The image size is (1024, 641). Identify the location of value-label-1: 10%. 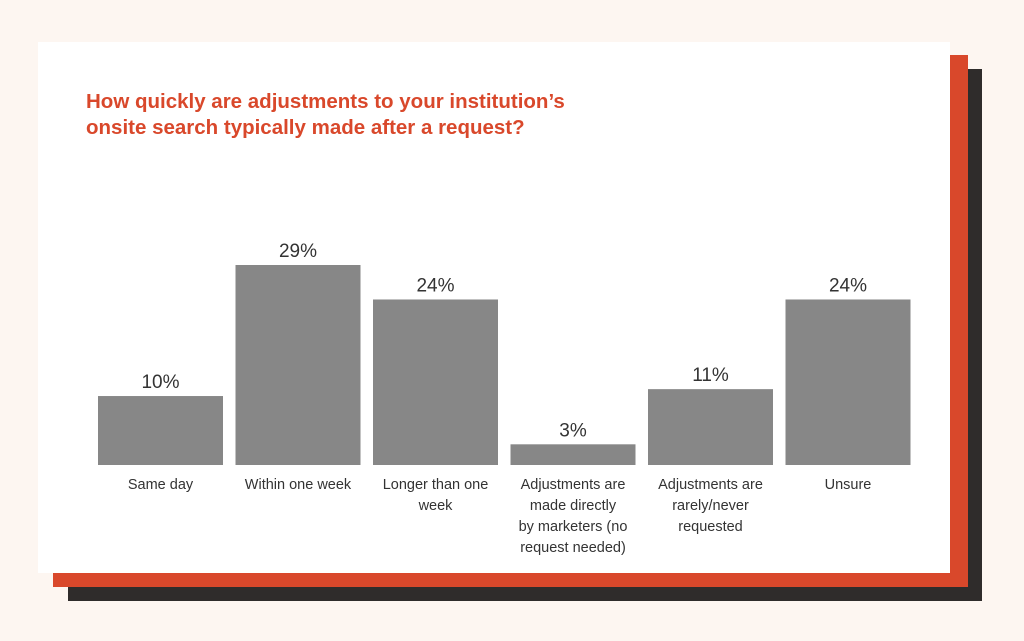
(160, 382).